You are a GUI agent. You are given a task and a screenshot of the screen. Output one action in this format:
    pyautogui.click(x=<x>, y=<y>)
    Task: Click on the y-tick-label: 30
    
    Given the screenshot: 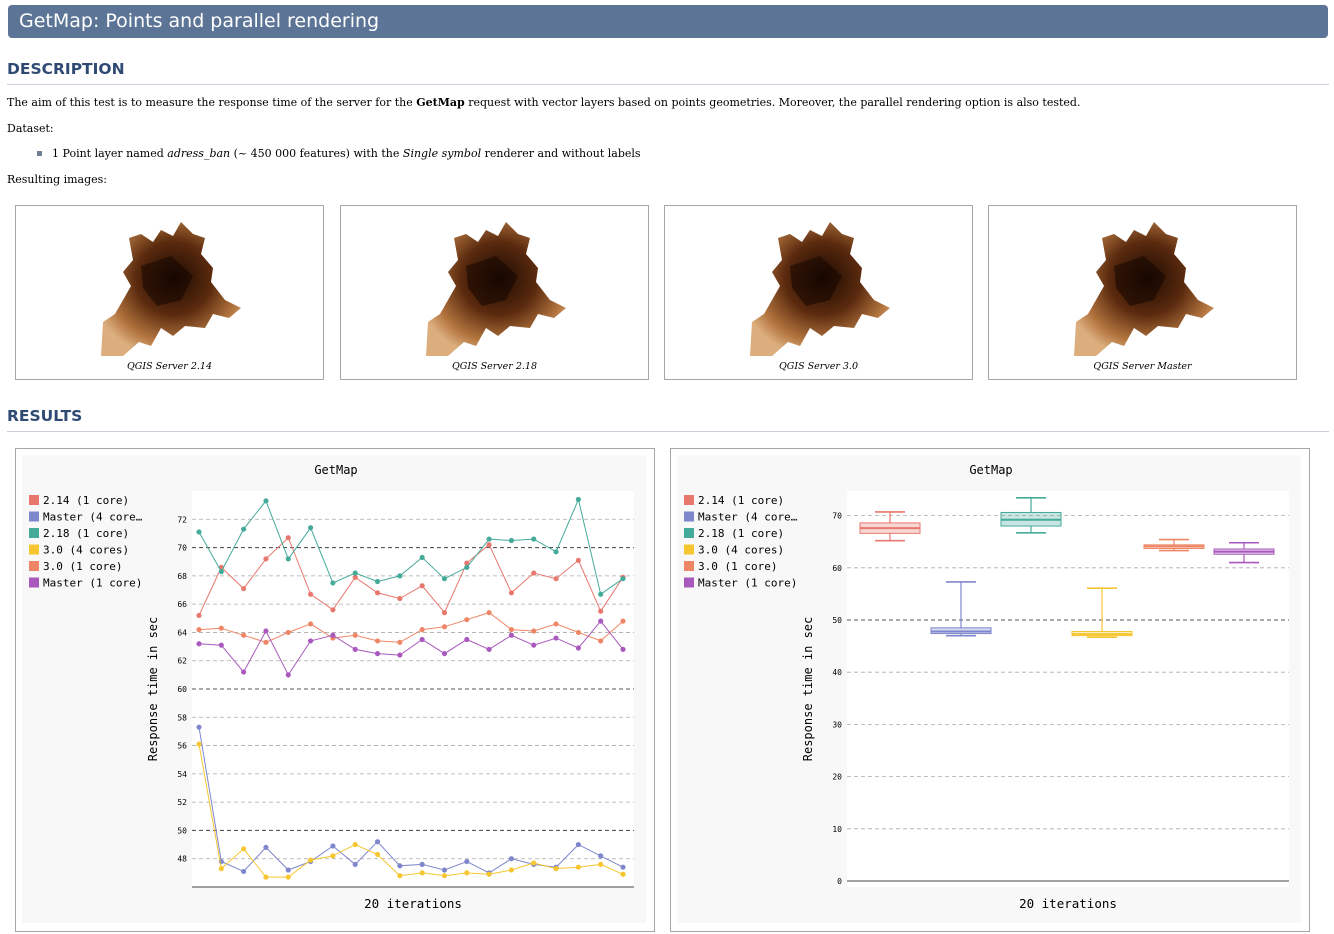 What is the action you would take?
    pyautogui.click(x=837, y=724)
    